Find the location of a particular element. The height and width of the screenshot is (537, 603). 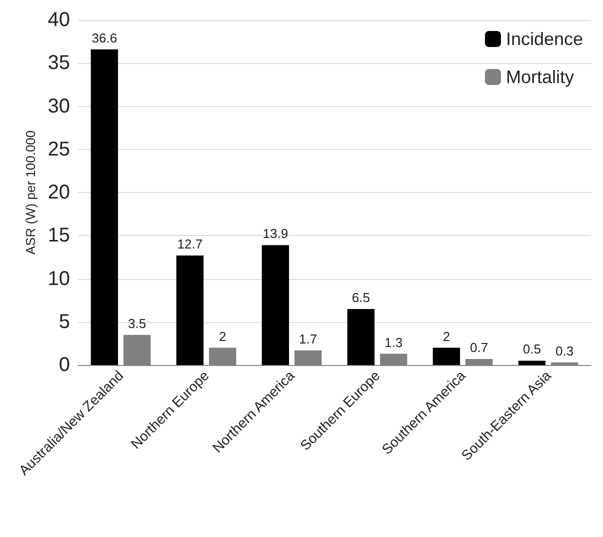

data-label: 36.6 is located at coordinates (105, 38).